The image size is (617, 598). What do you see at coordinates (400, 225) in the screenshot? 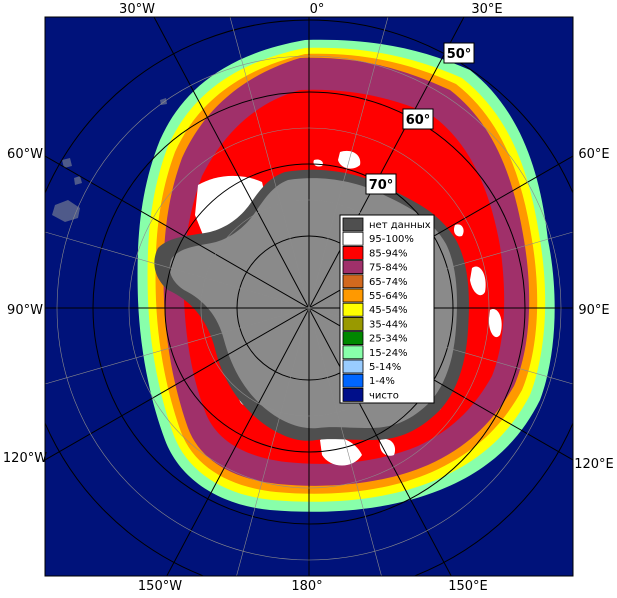
I see `legend-label: нет данных` at bounding box center [400, 225].